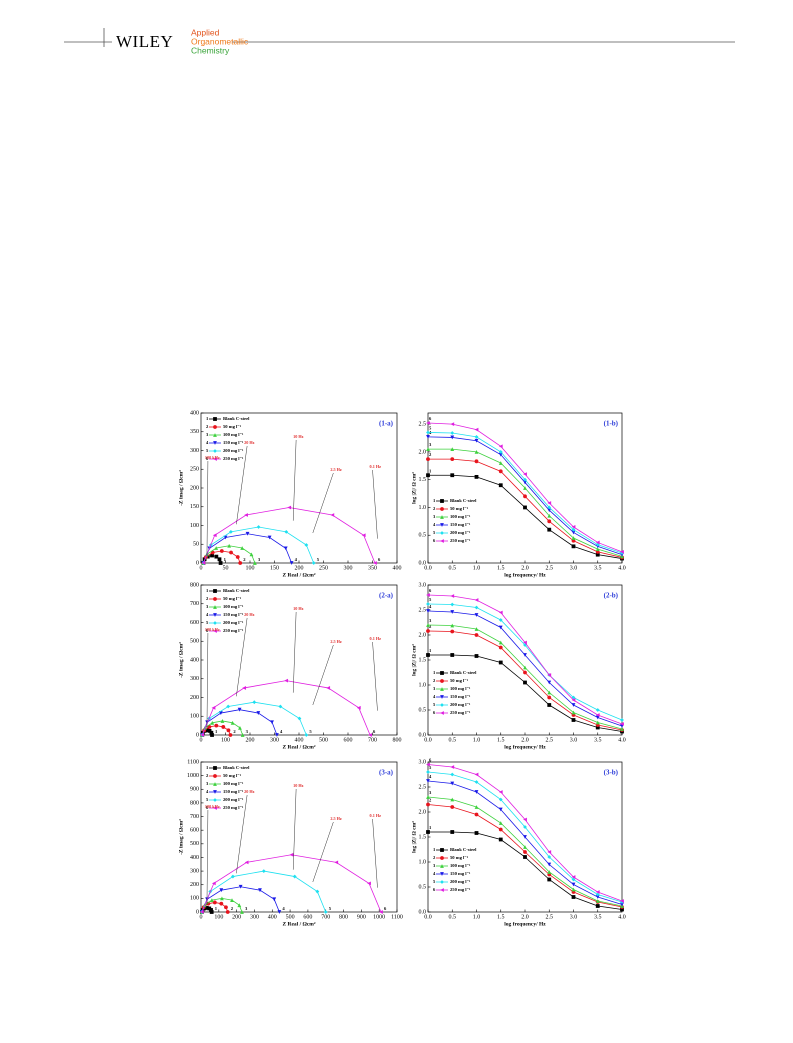 This screenshot has height=1043, width=793. I want to click on x-tick-label: 0.0, so click(428, 568).